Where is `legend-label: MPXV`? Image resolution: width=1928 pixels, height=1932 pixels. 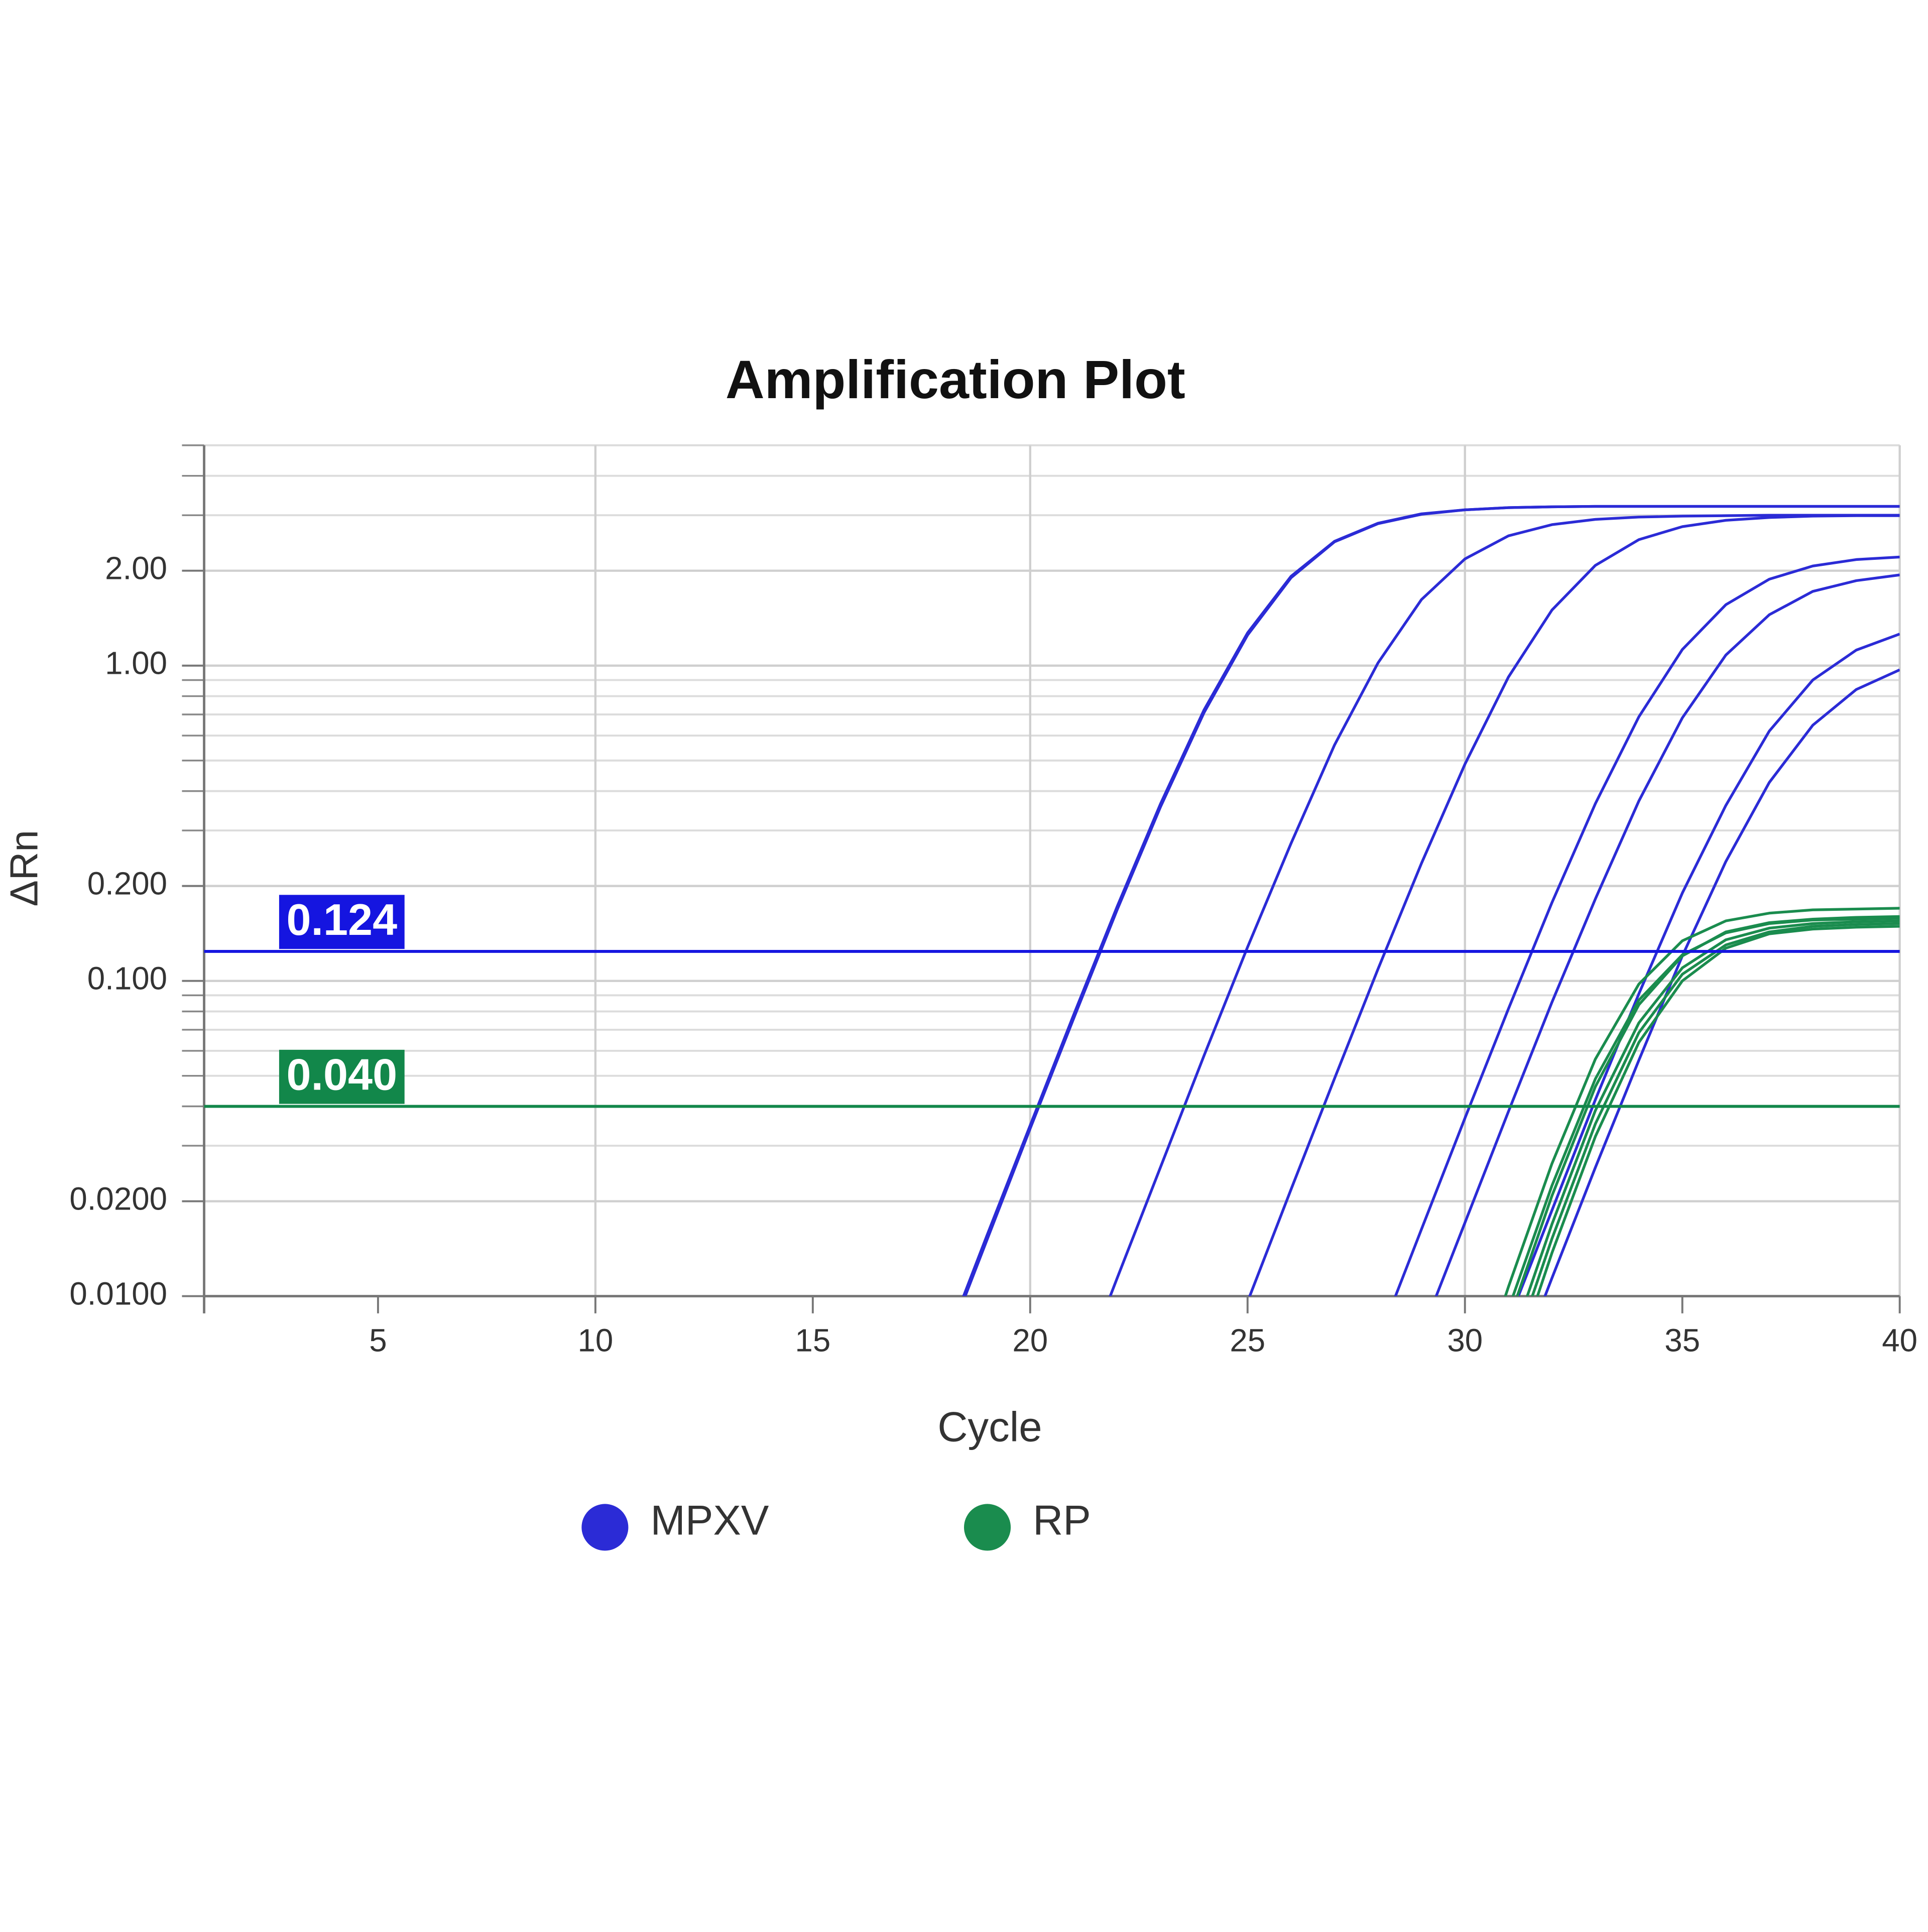
legend-label: MPXV is located at coordinates (710, 1520).